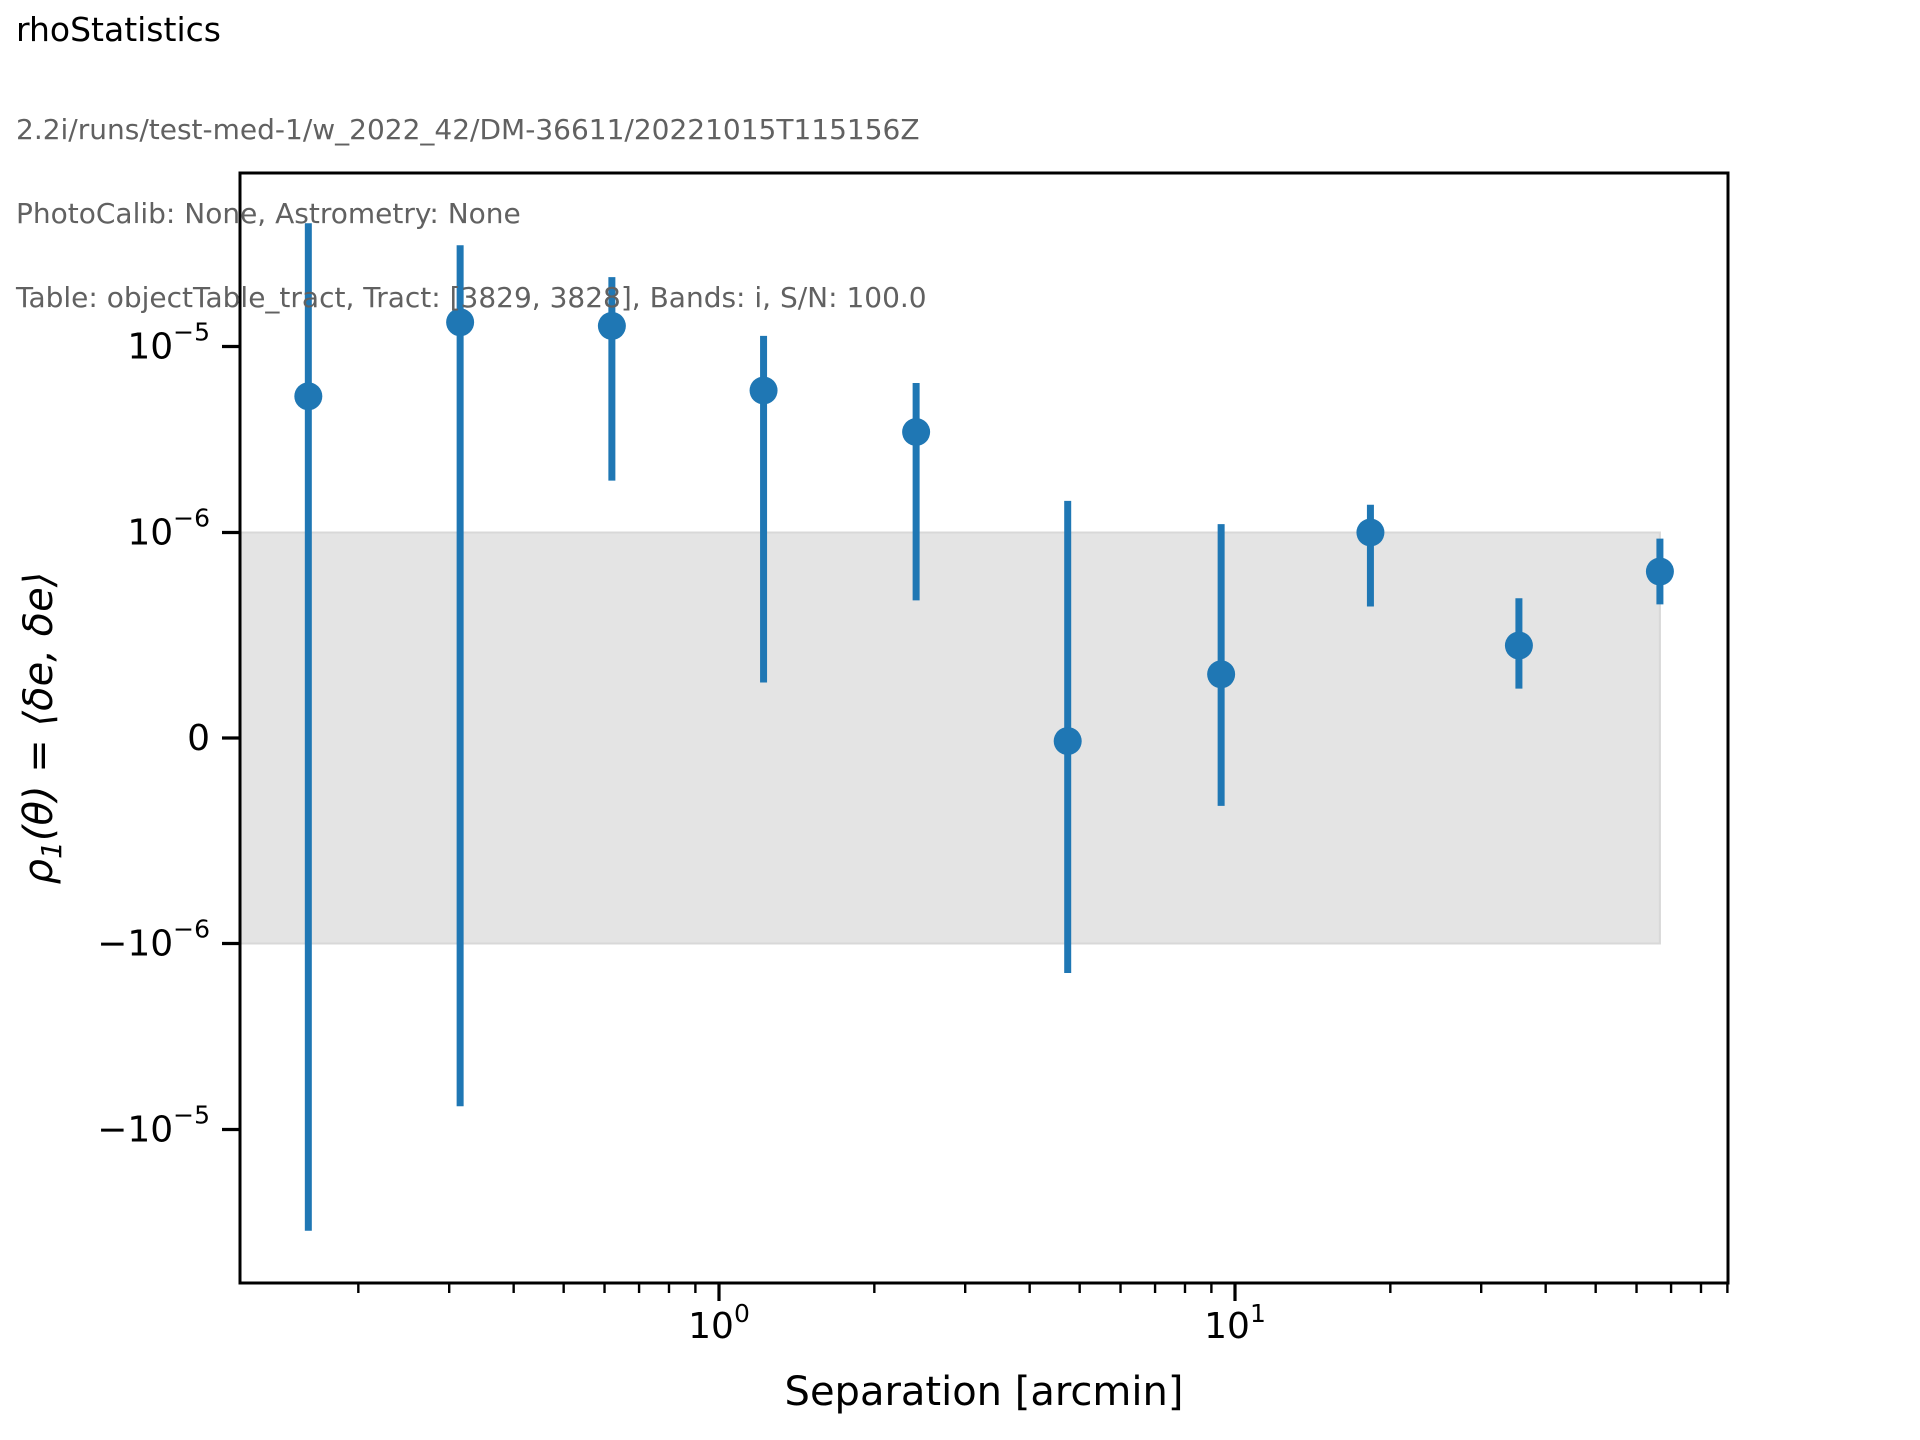  Describe the element at coordinates (153, 1125) in the screenshot. I see `y-tick-label: −10−5` at that location.